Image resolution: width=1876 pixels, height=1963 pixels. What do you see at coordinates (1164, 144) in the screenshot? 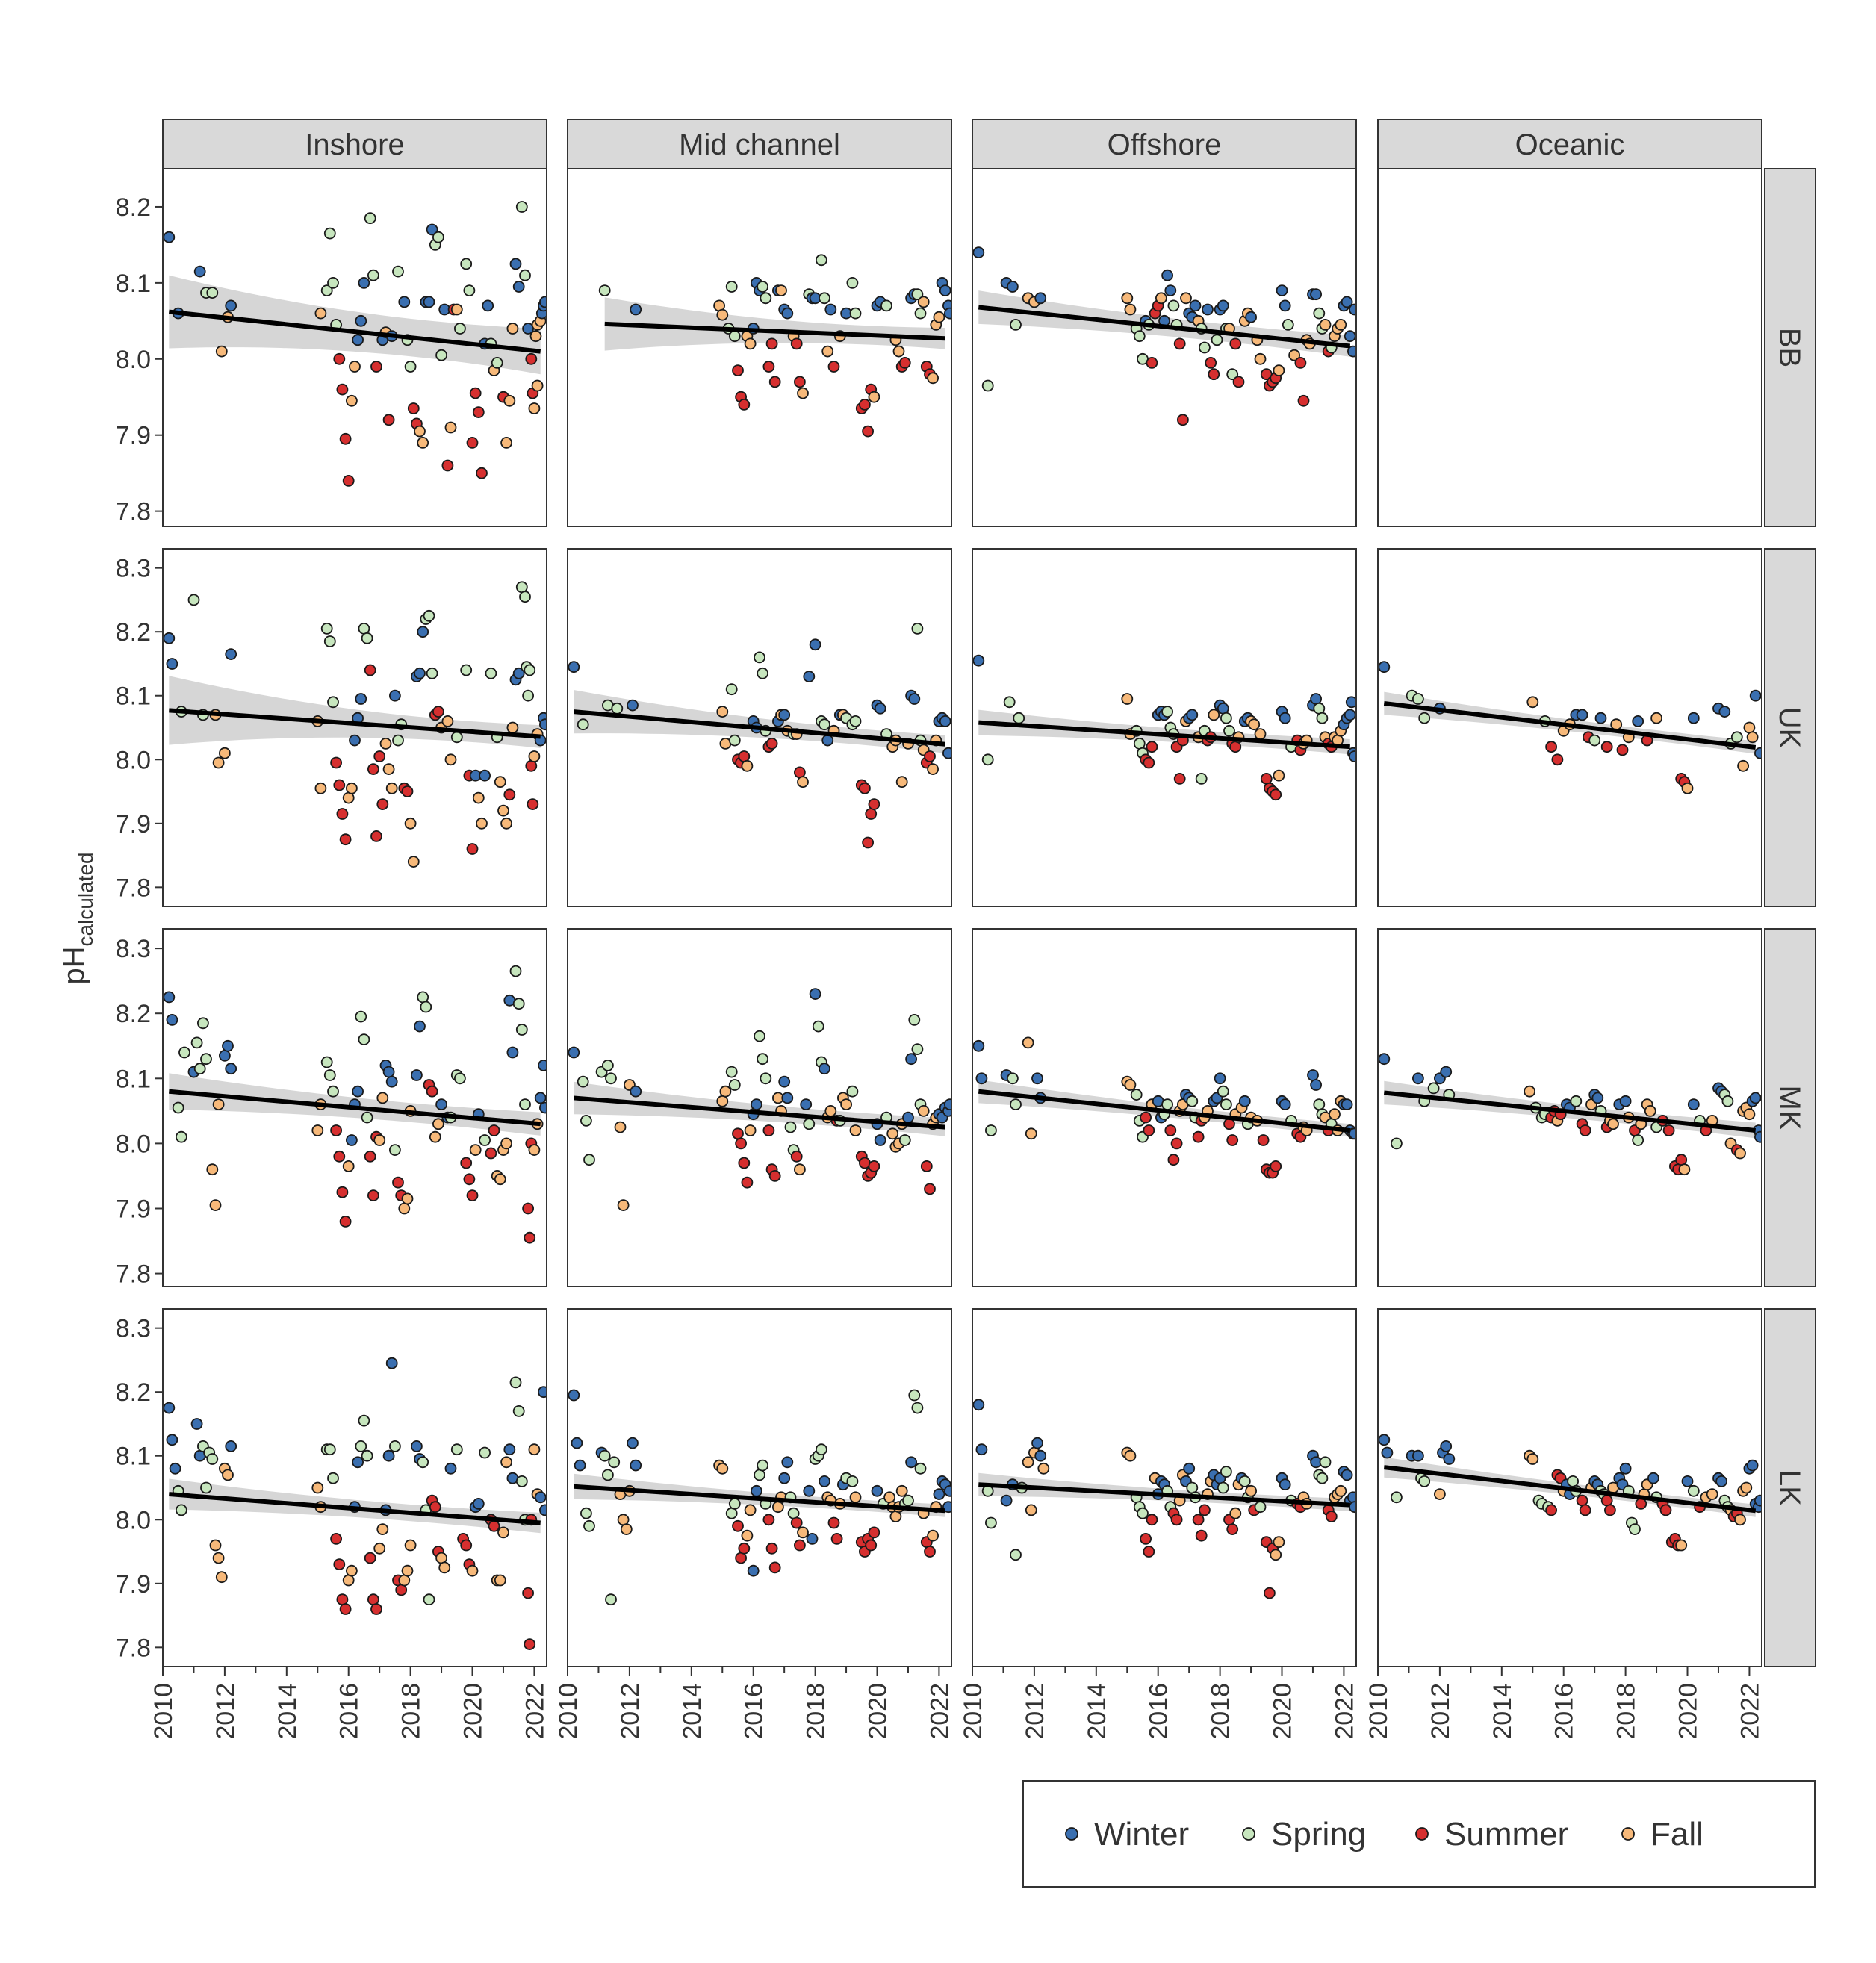
I see `column-strip: Offshore` at bounding box center [1164, 144].